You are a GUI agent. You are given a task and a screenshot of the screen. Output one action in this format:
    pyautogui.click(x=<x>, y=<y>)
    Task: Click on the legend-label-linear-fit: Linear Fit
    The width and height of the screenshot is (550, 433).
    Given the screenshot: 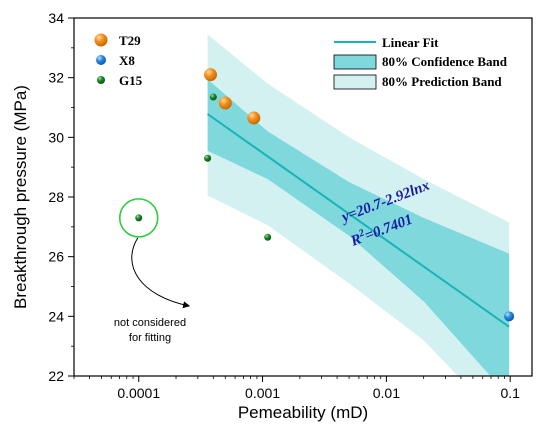 What is the action you would take?
    pyautogui.click(x=410, y=42)
    